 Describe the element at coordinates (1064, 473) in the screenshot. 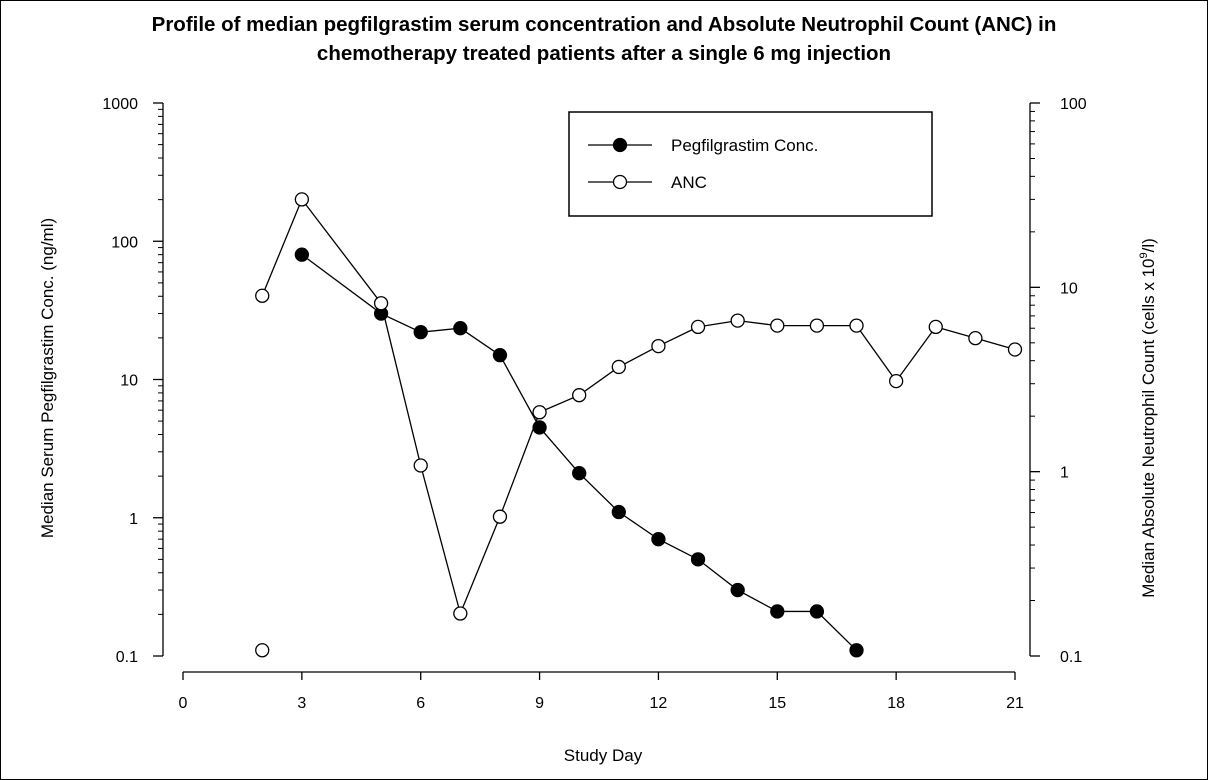

I see `y-right-tick-label: 1` at that location.